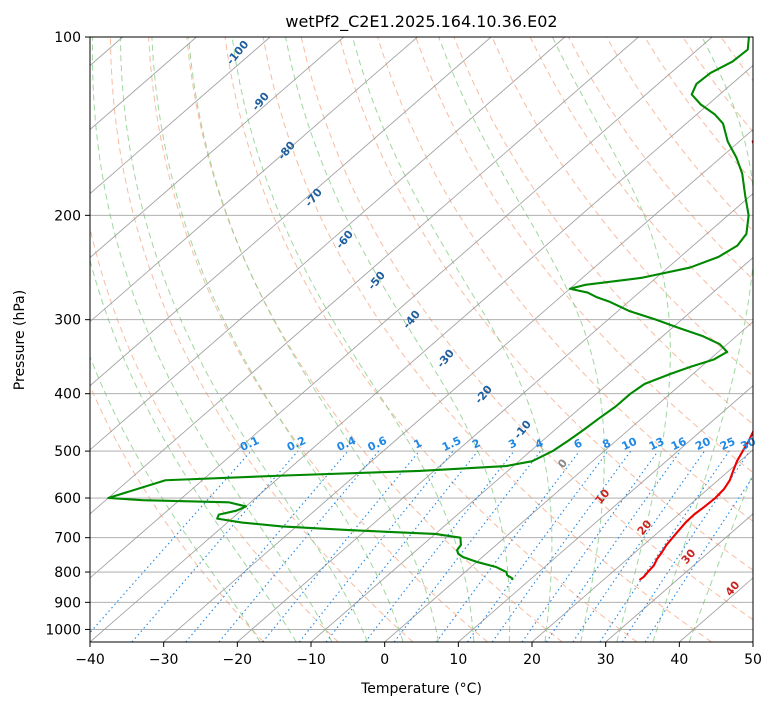  What do you see at coordinates (703, 444) in the screenshot?
I see `mixing-ratio-label: 20` at bounding box center [703, 444].